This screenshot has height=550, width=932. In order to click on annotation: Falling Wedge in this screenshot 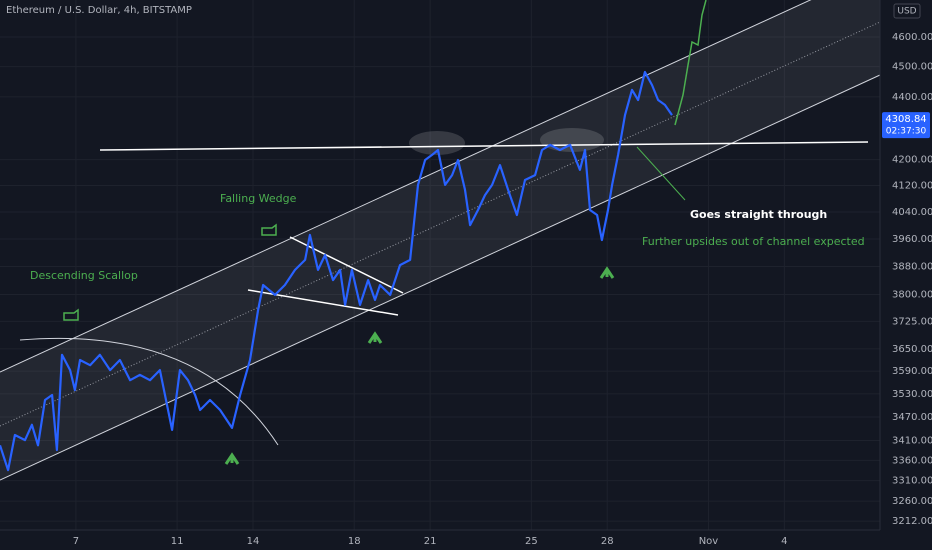, I will do `click(258, 198)`.